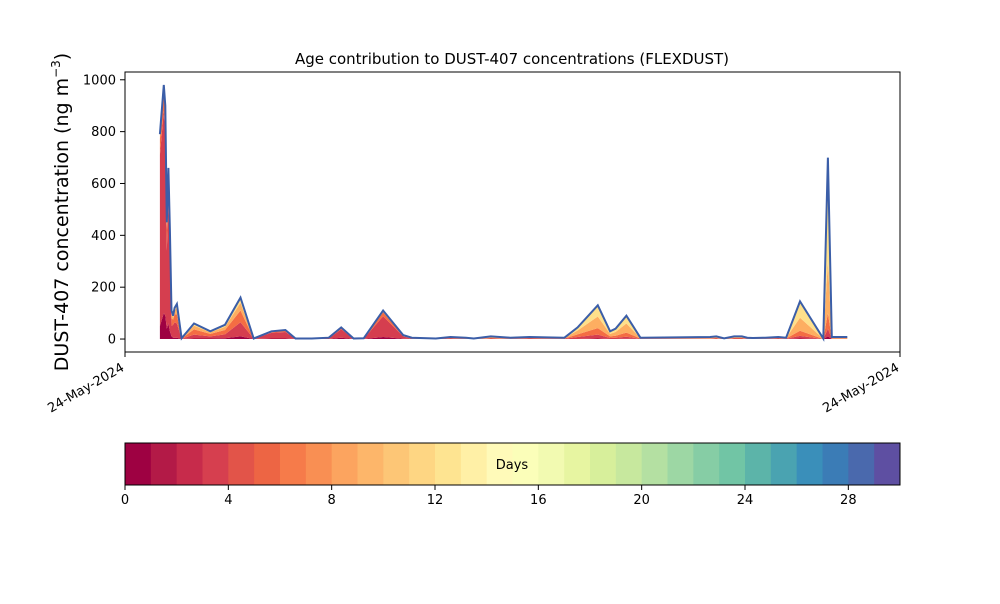 Image resolution: width=1000 pixels, height=604 pixels. I want to click on y-axis-label: DUST-407 concentration (ng m−3), so click(61, 212).